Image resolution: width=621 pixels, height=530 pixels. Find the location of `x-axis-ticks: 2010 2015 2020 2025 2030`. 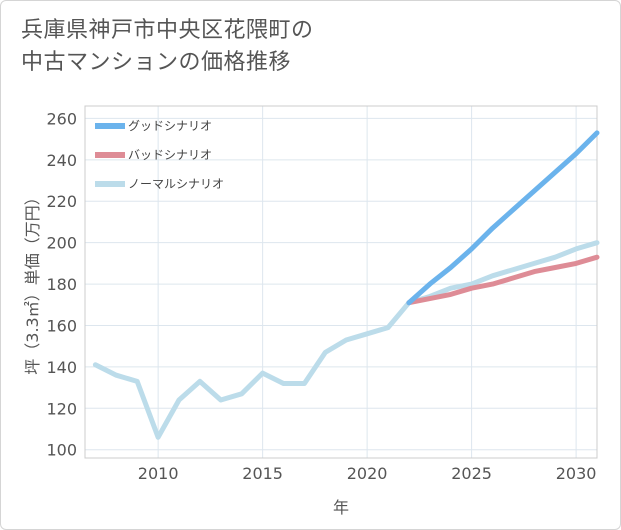

x-axis-ticks: 2010 2015 2020 2025 2030 is located at coordinates (367, 473).